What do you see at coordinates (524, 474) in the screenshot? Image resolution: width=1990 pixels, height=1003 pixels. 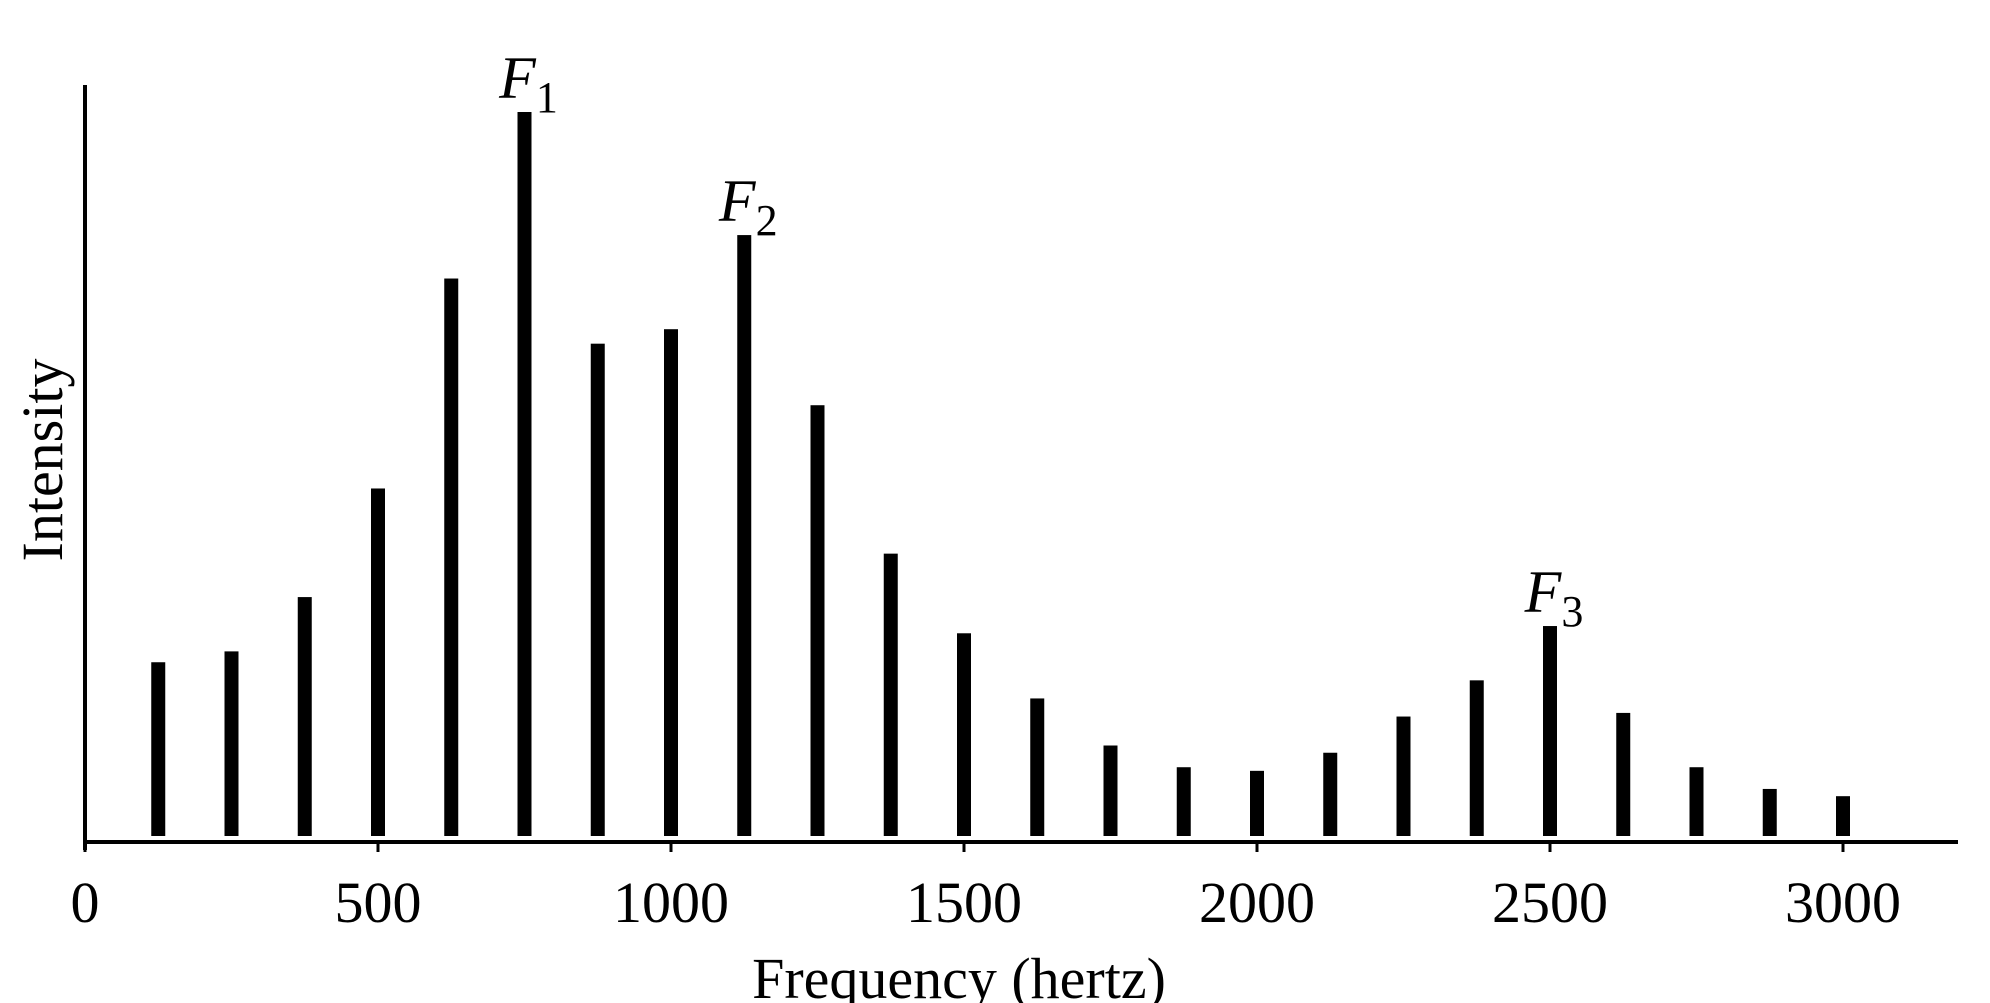 I see `bar-750hz` at bounding box center [524, 474].